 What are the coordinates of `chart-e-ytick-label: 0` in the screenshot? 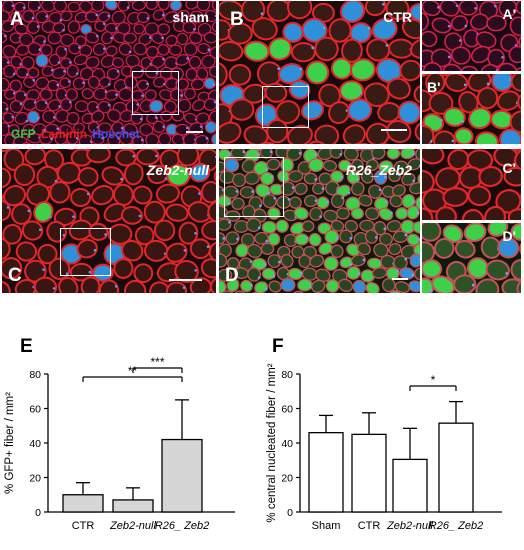 It's located at (38, 513).